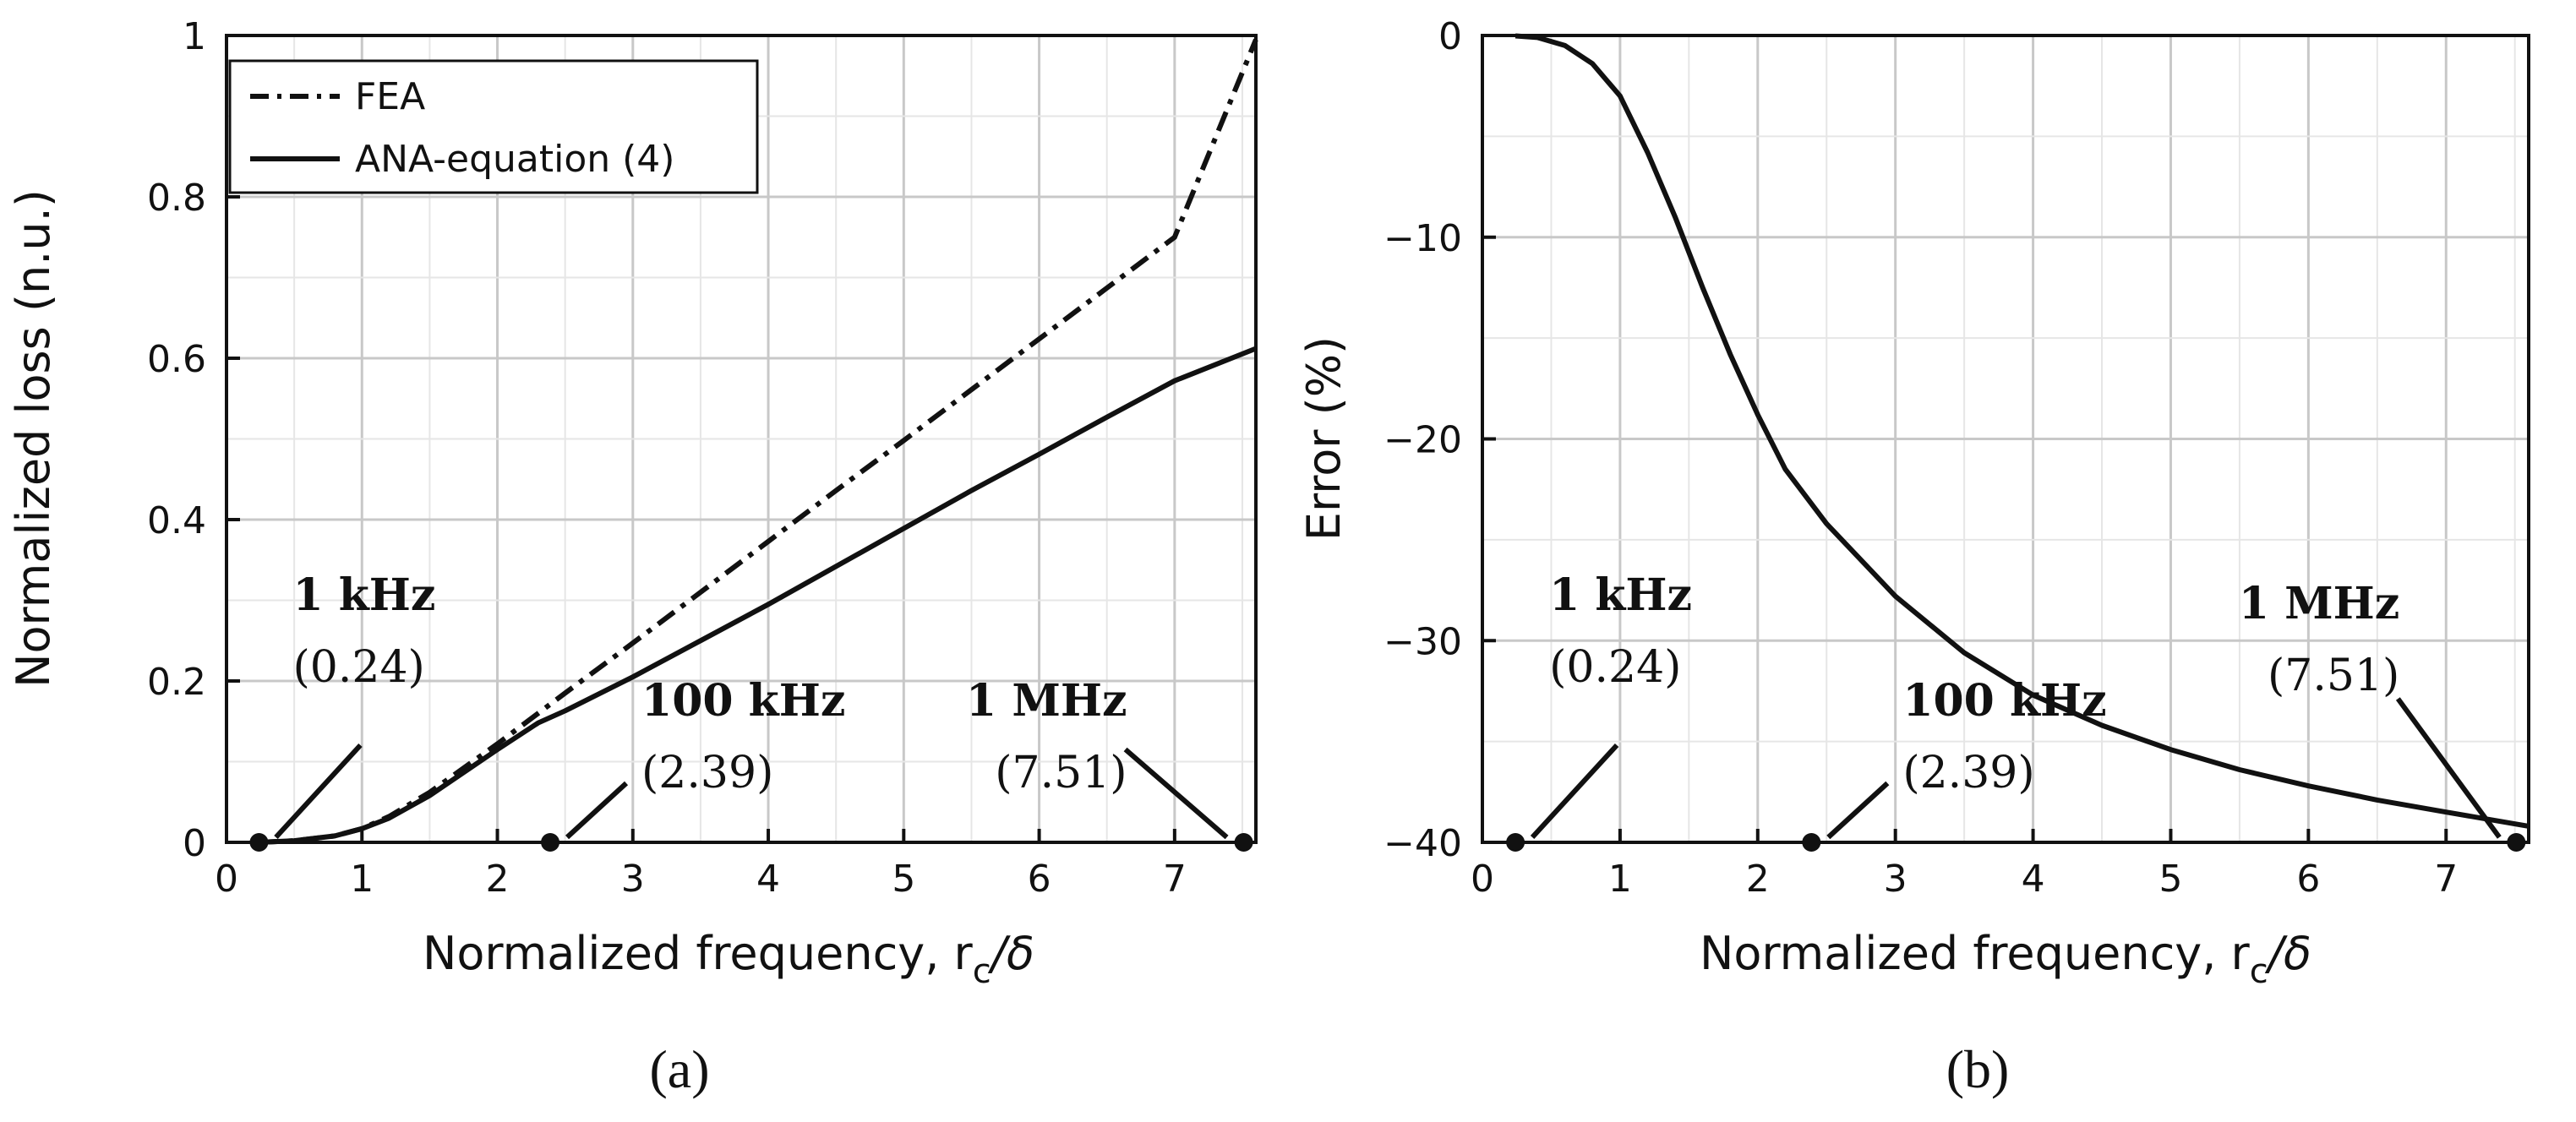 This screenshot has height=1122, width=2576. What do you see at coordinates (194, 36) in the screenshot?
I see `y-tick-label: 1` at bounding box center [194, 36].